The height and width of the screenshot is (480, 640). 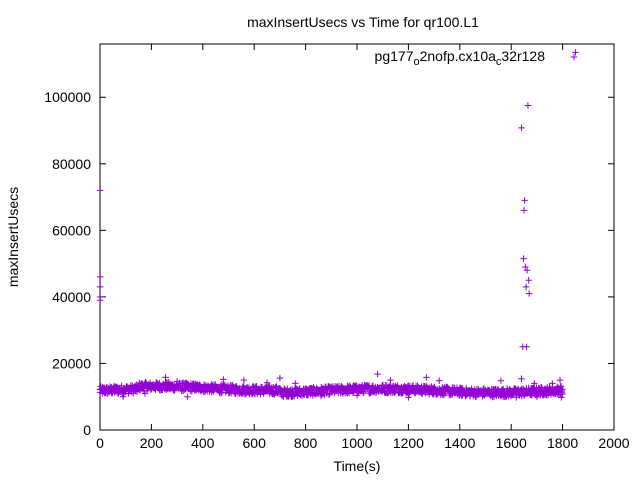 What do you see at coordinates (511, 443) in the screenshot?
I see `x-tick-label: 1600` at bounding box center [511, 443].